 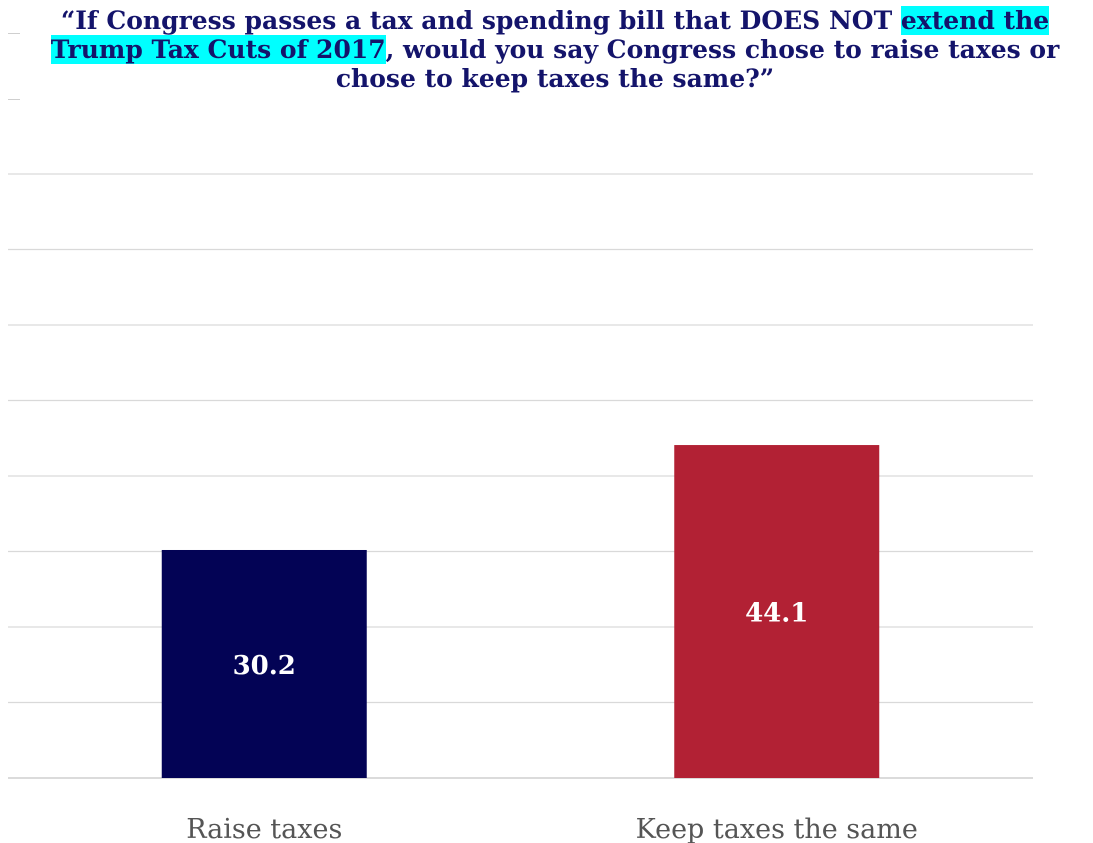 I want to click on bar-raise-taxes, so click(x=264, y=663).